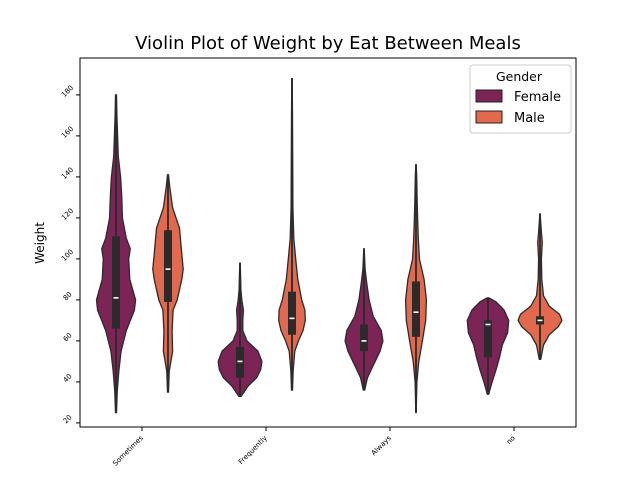 This screenshot has height=480, width=640. I want to click on legend-label-female: Female, so click(537, 97).